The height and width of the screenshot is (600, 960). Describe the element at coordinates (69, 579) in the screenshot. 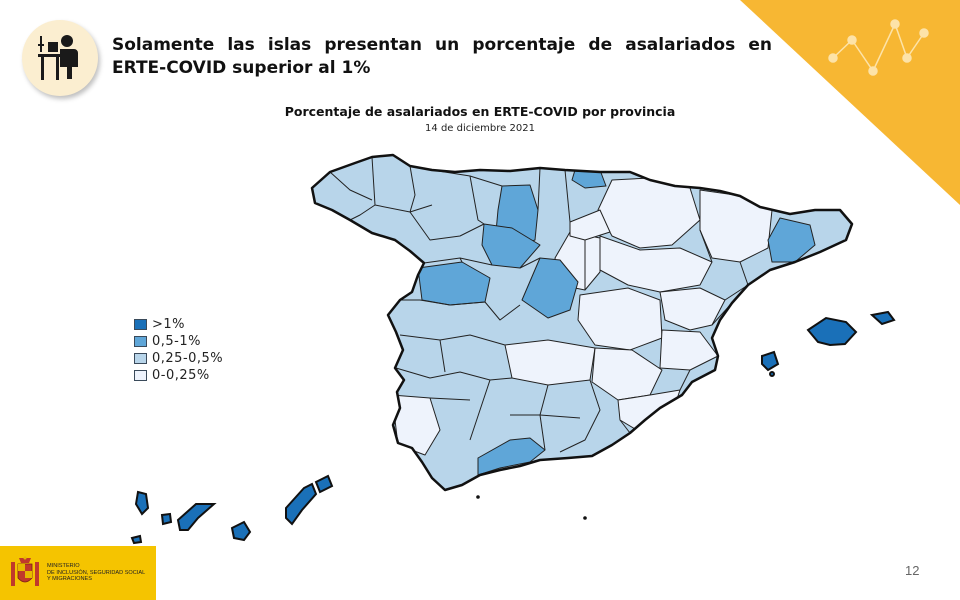

I see `logo-line: Y MIGRACIONES` at that location.